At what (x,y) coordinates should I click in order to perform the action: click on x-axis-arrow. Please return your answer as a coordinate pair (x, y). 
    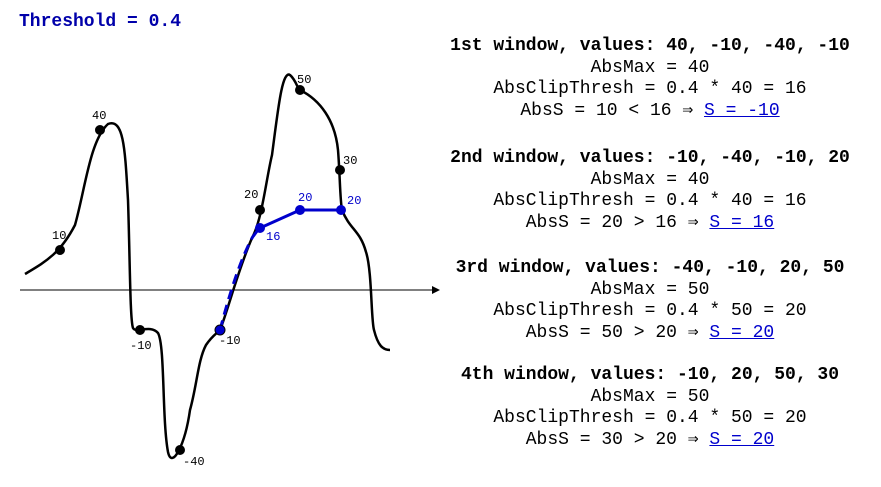
    Looking at the image, I should click on (436, 290).